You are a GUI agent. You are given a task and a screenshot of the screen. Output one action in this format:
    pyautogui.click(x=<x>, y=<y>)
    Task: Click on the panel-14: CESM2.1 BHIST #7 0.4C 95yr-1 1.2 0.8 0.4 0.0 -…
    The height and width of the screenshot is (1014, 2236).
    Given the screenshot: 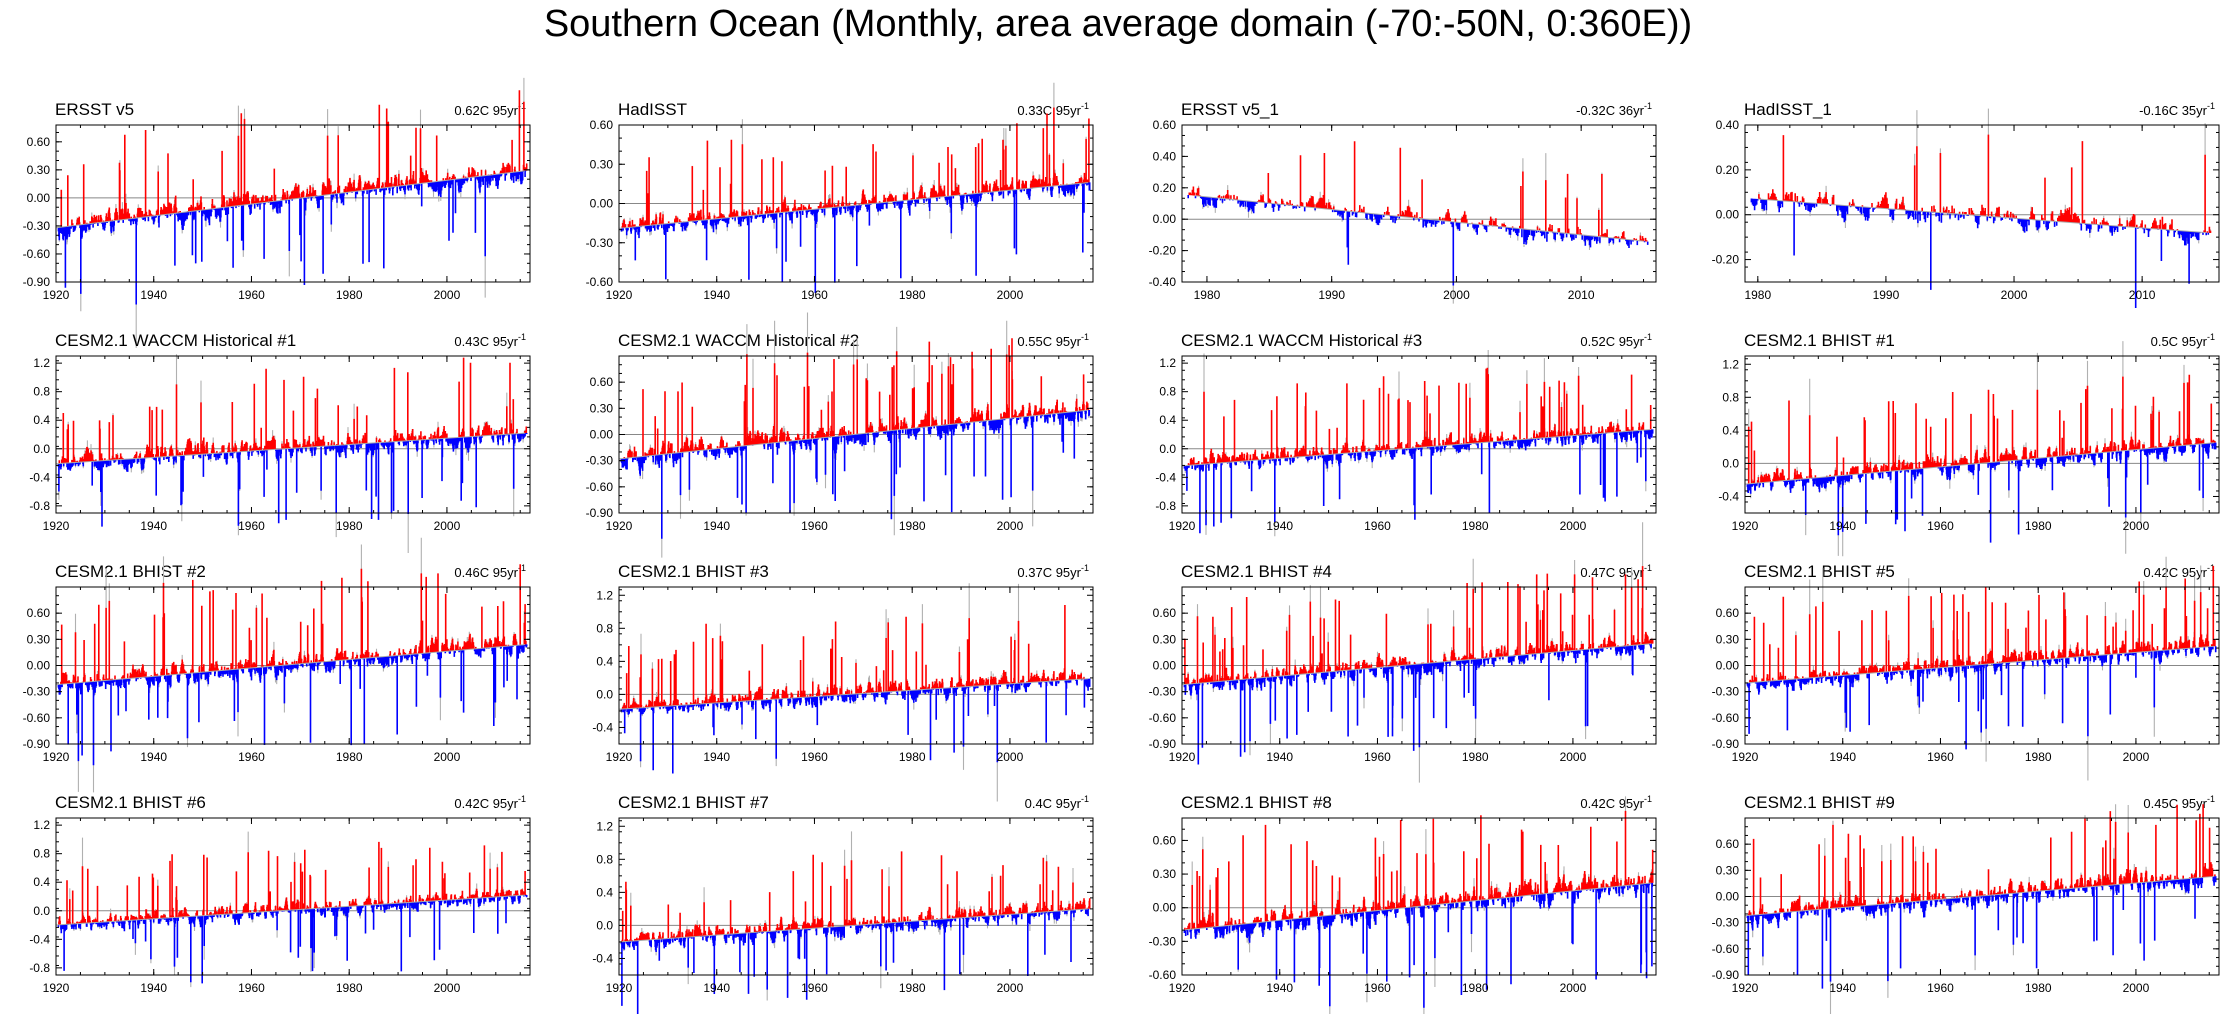 What is the action you would take?
    pyautogui.click(x=843, y=903)
    